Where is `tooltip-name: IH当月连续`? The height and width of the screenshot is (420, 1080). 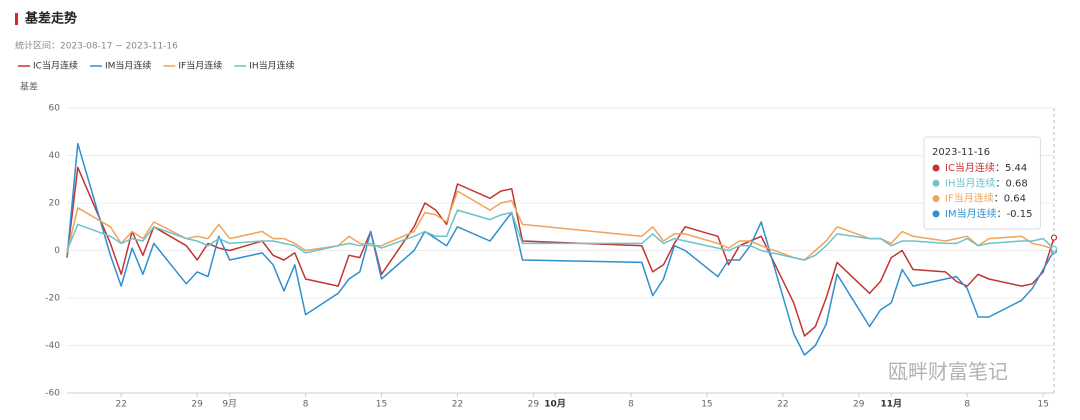
tooltip-name: IH当月连续 is located at coordinates (970, 182).